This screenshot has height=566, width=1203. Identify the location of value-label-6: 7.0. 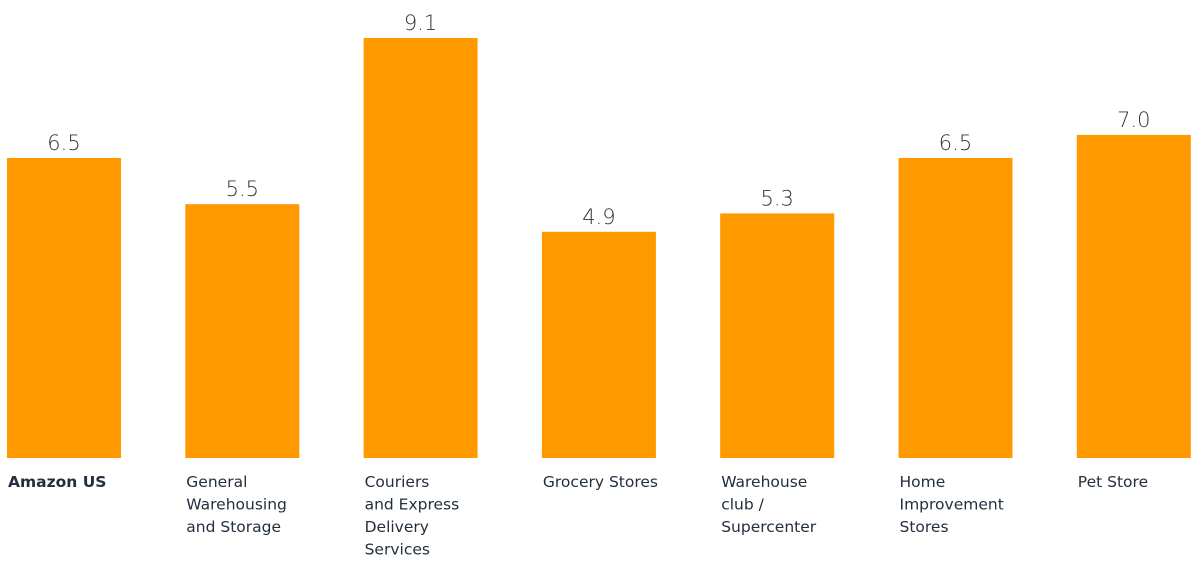
(1133, 120).